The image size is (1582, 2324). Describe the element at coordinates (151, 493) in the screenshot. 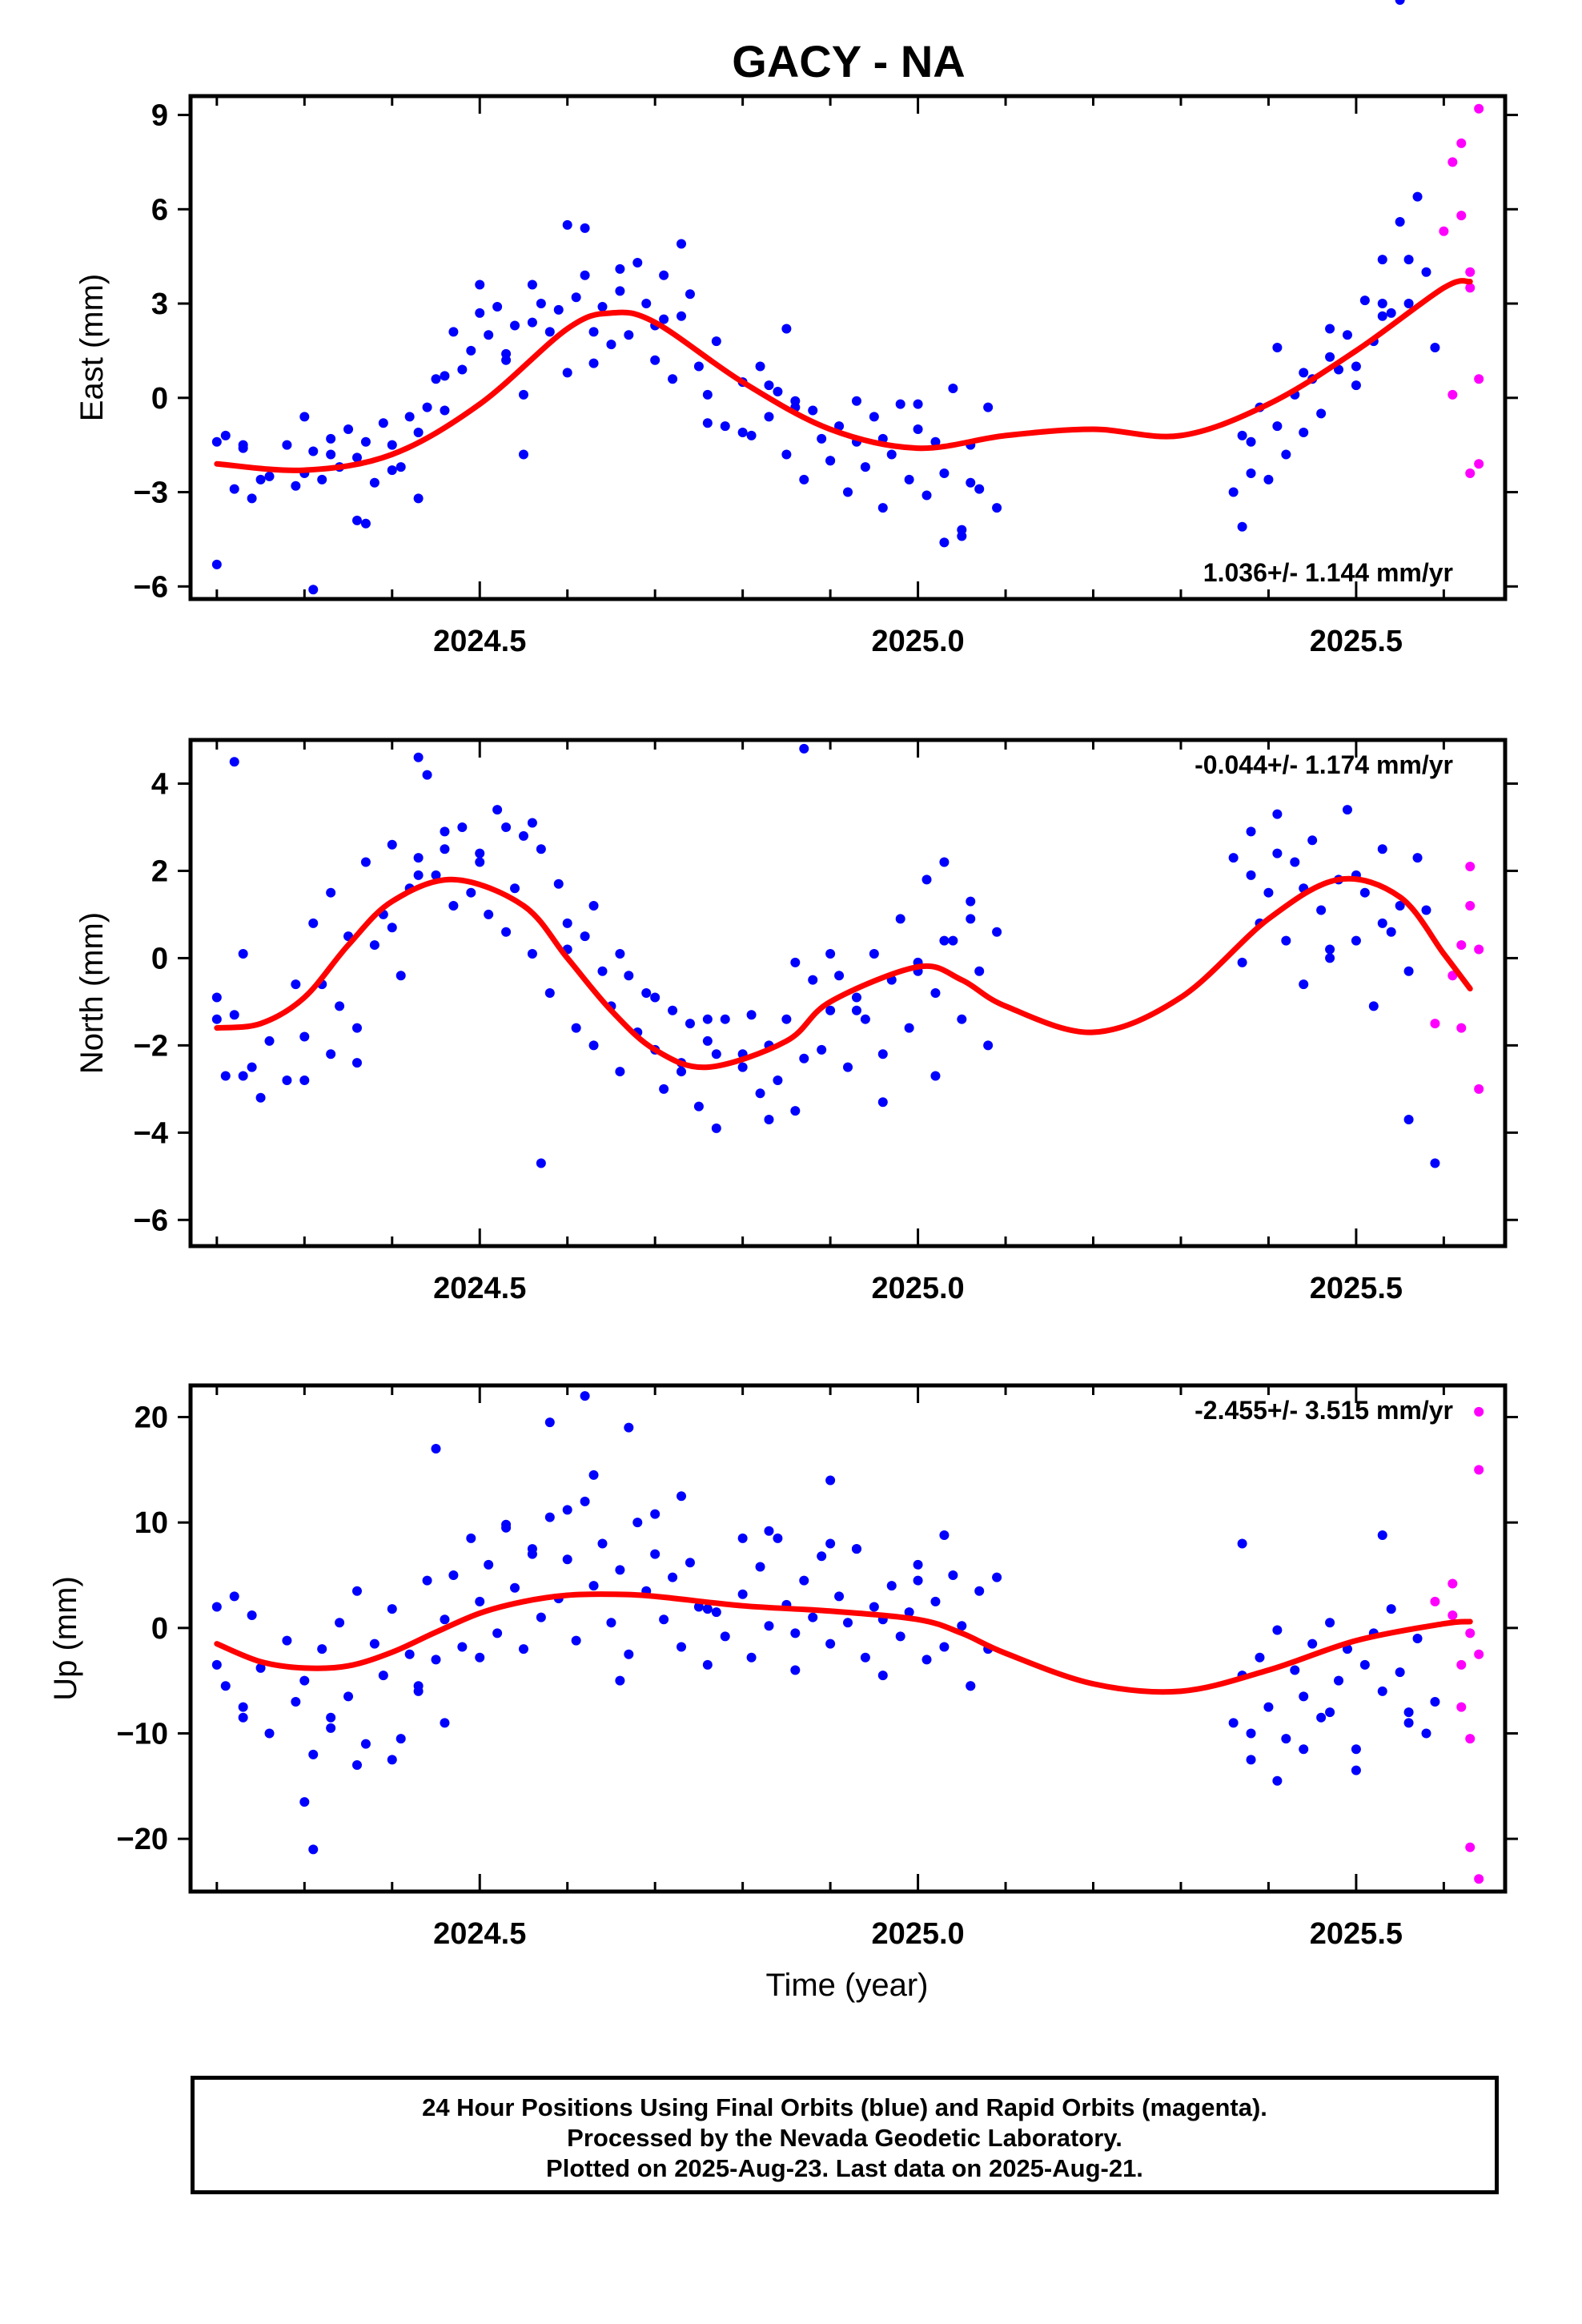

I see `y-tick-label: −3` at that location.